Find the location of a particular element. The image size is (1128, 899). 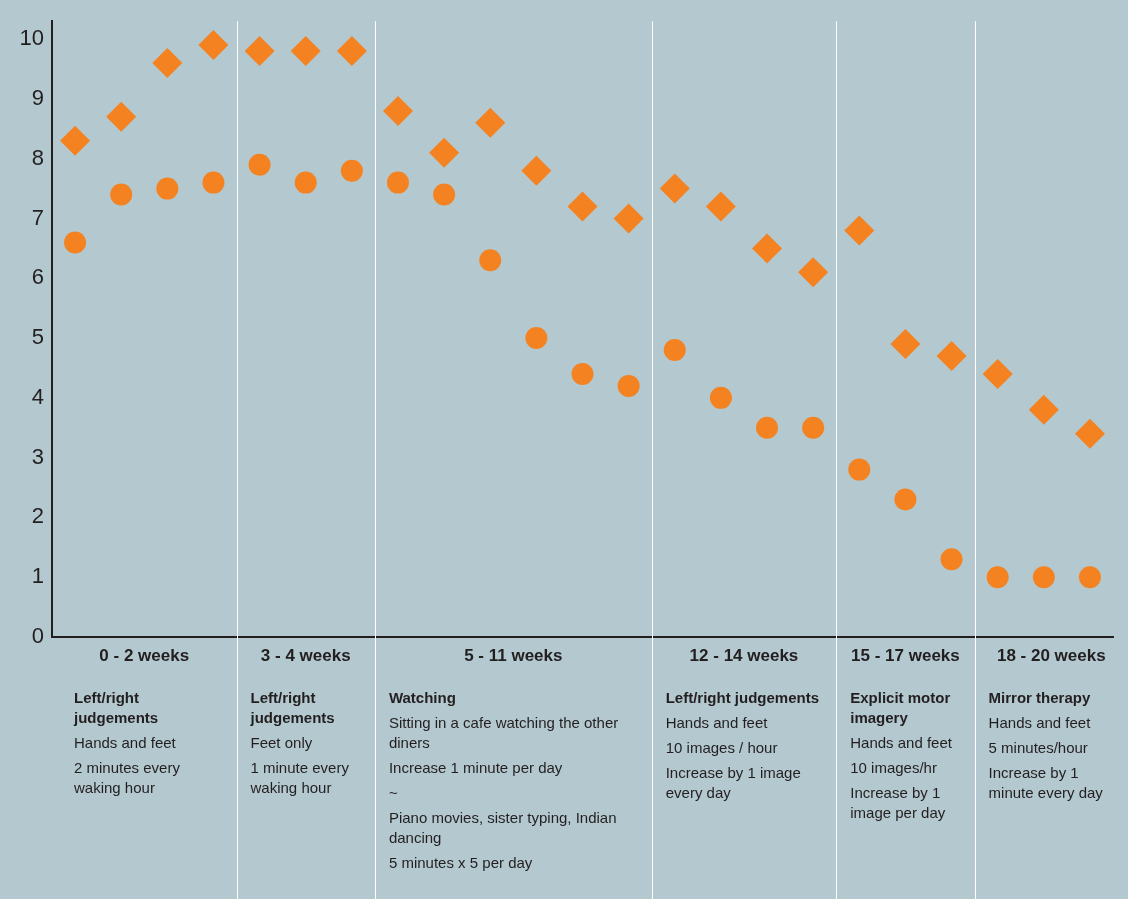

y-tick-label: 8 is located at coordinates (37, 157).